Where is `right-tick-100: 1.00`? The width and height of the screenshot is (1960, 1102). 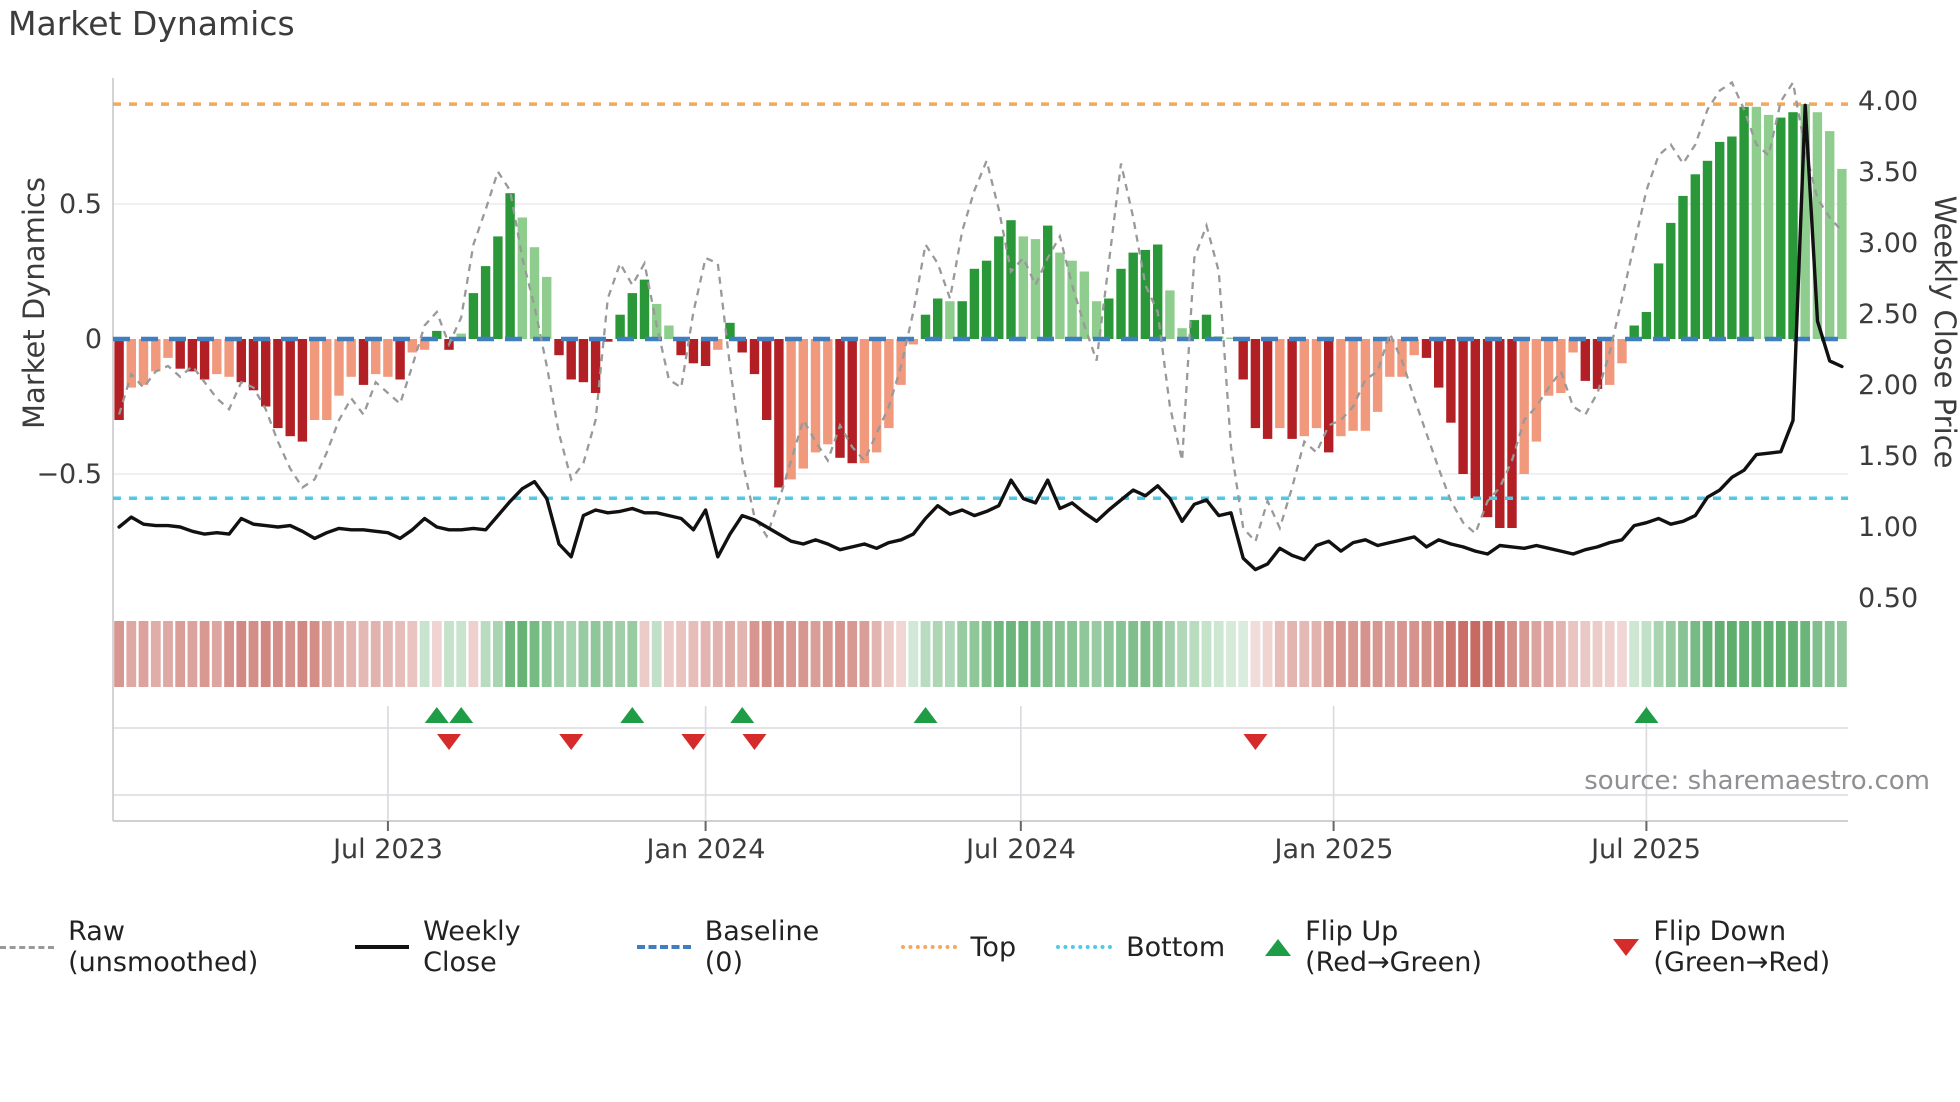
right-tick-100: 1.00 is located at coordinates (1888, 527).